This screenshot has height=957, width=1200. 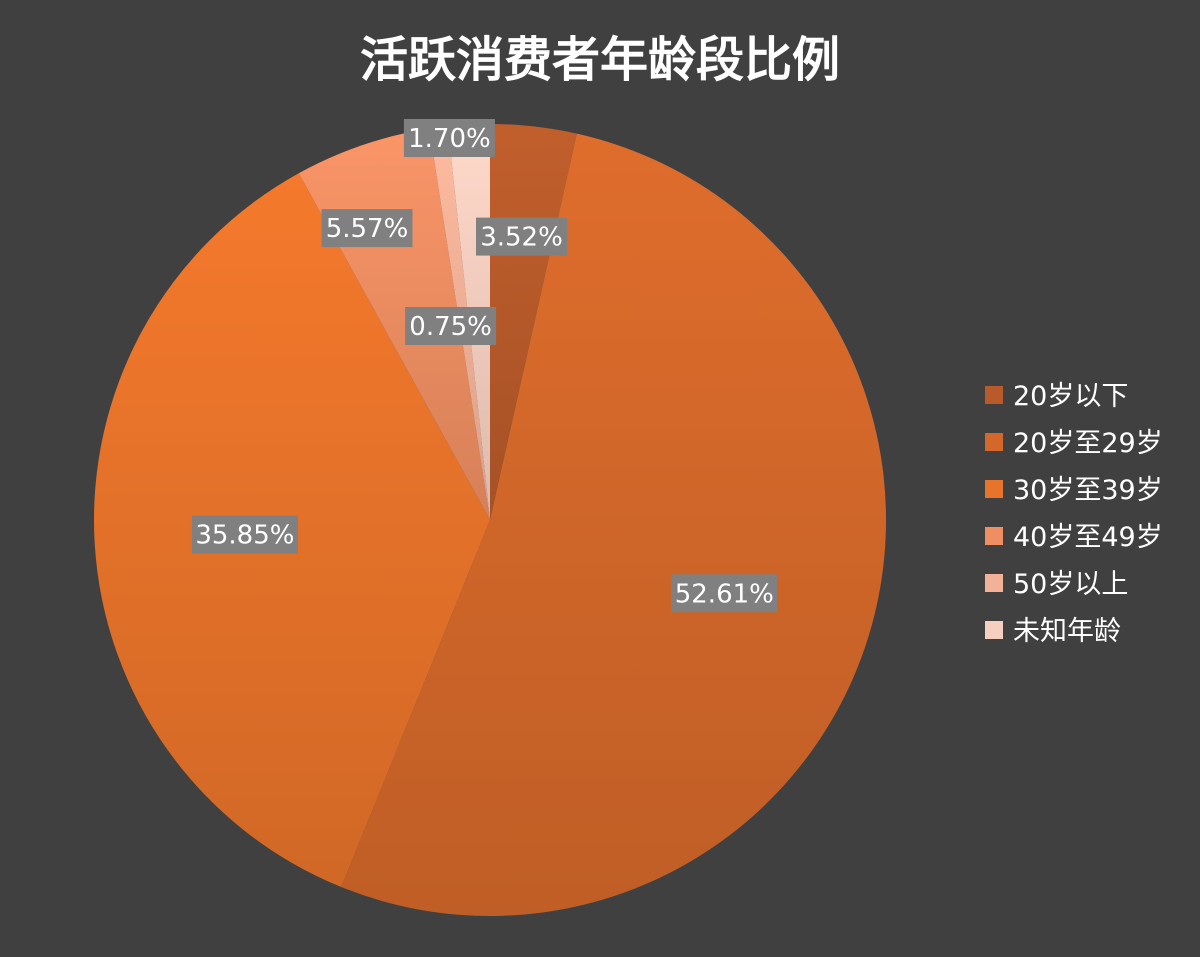 I want to click on legend-item: 20岁至29岁, so click(x=1074, y=443).